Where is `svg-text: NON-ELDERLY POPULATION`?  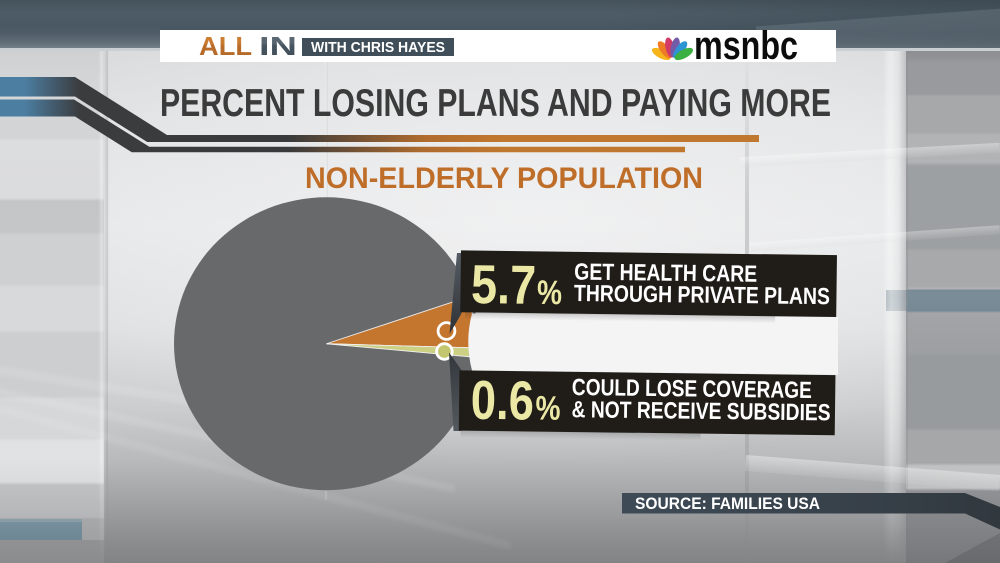
svg-text: NON-ELDERLY POPULATION is located at coordinates (504, 178).